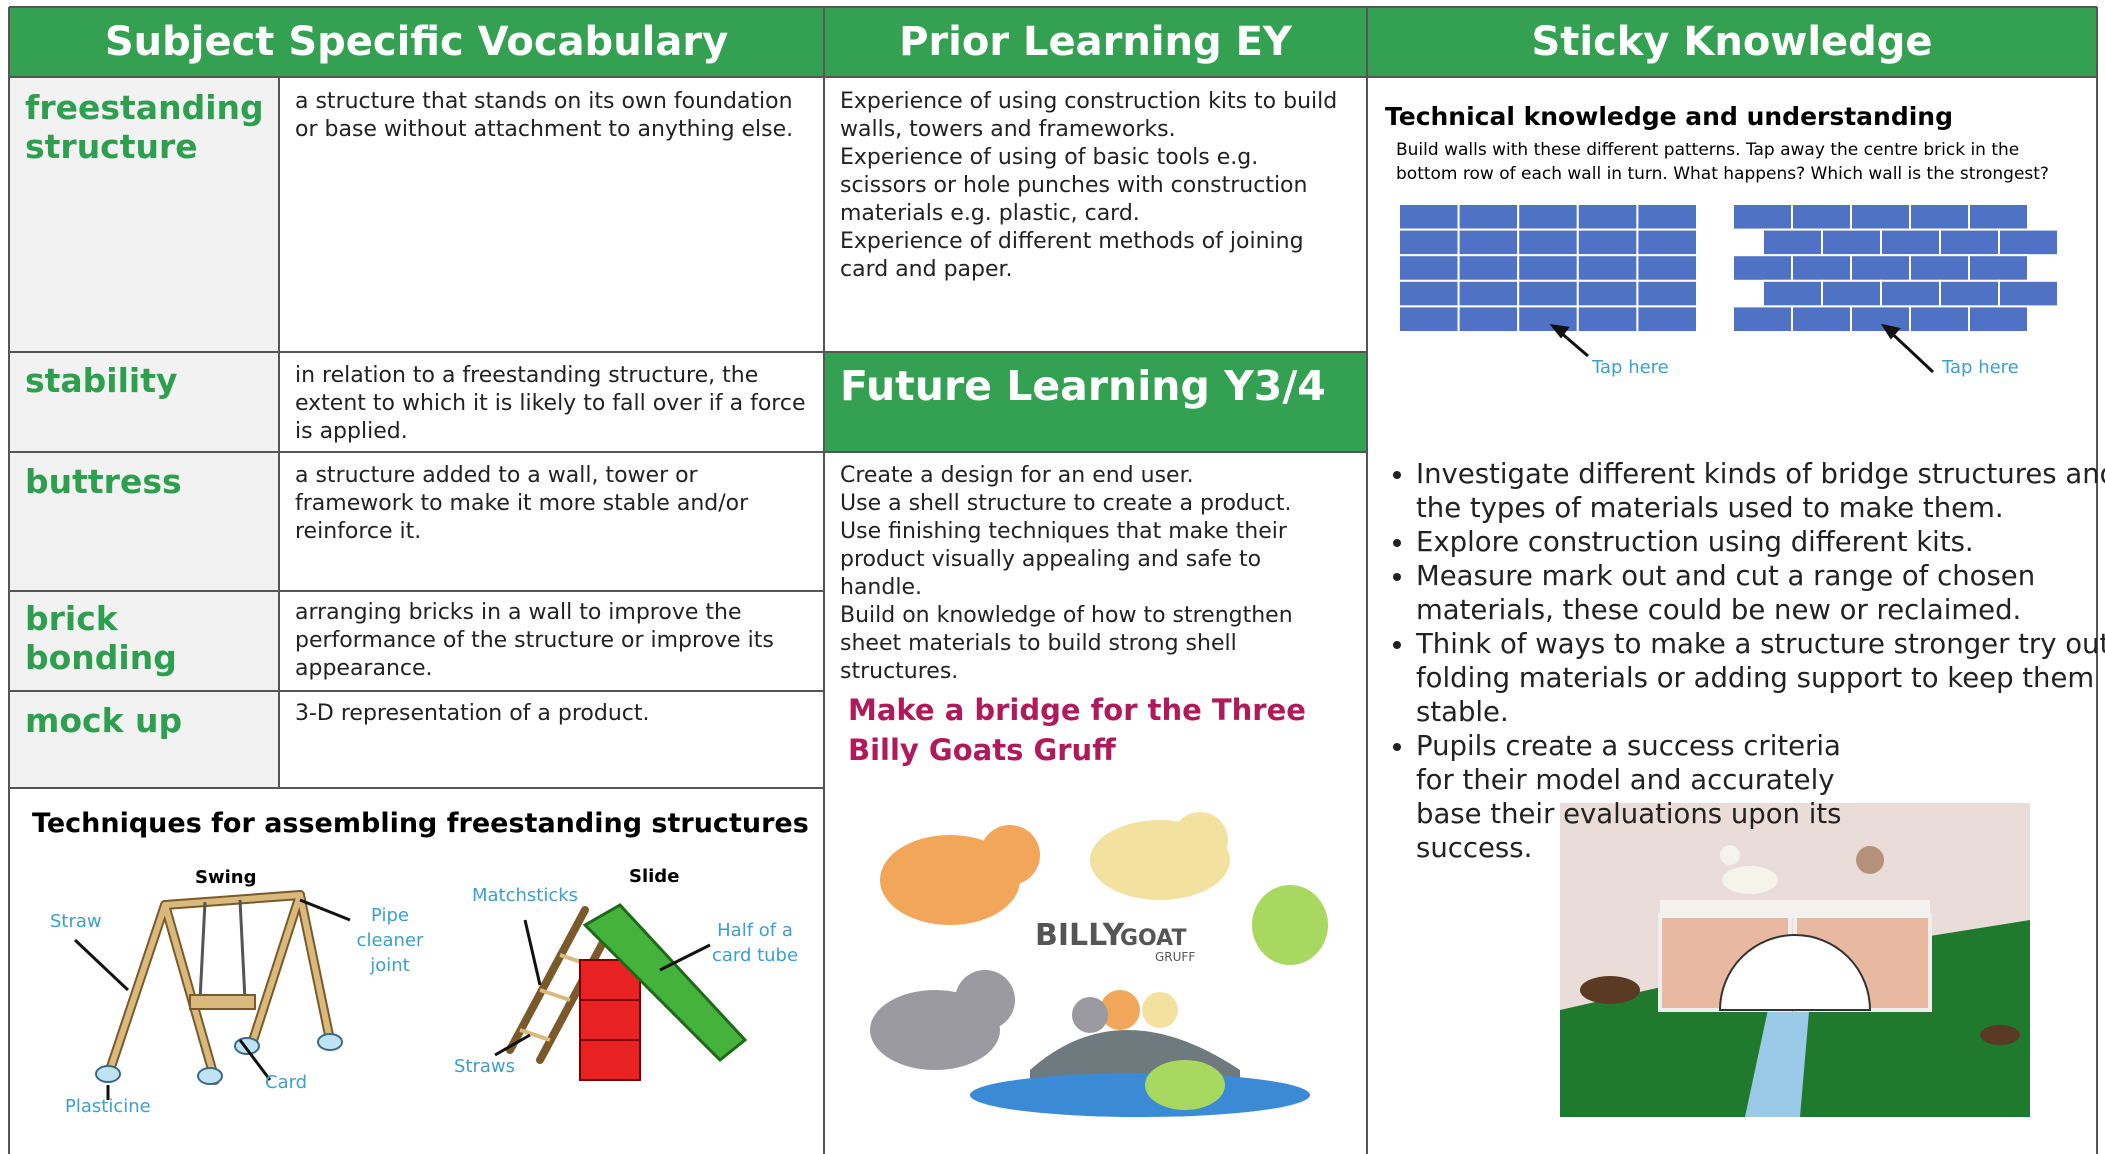 The height and width of the screenshot is (1154, 2105). I want to click on image-text: GRUFF, so click(1175, 957).